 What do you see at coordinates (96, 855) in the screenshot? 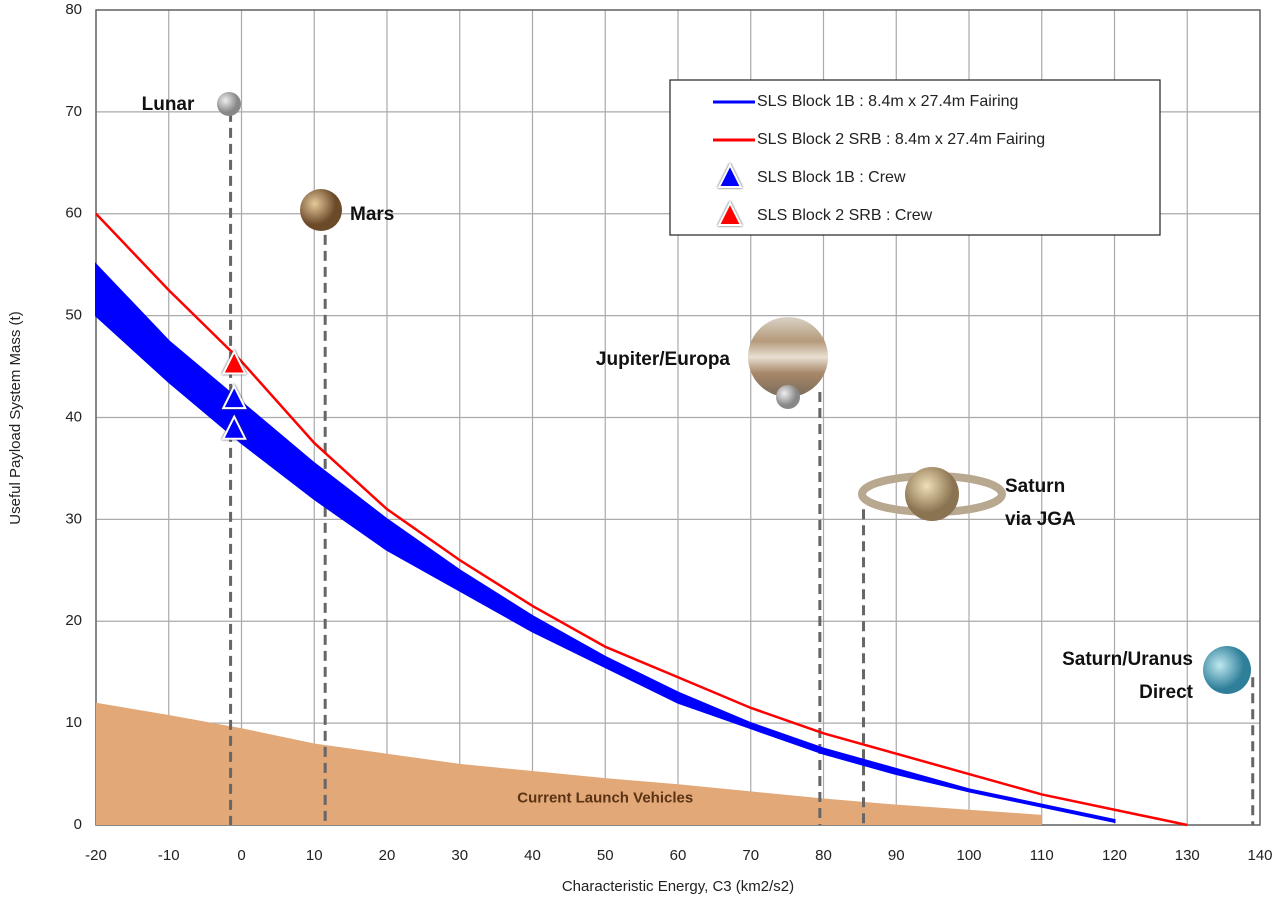
I see `x-tick-label: -20` at bounding box center [96, 855].